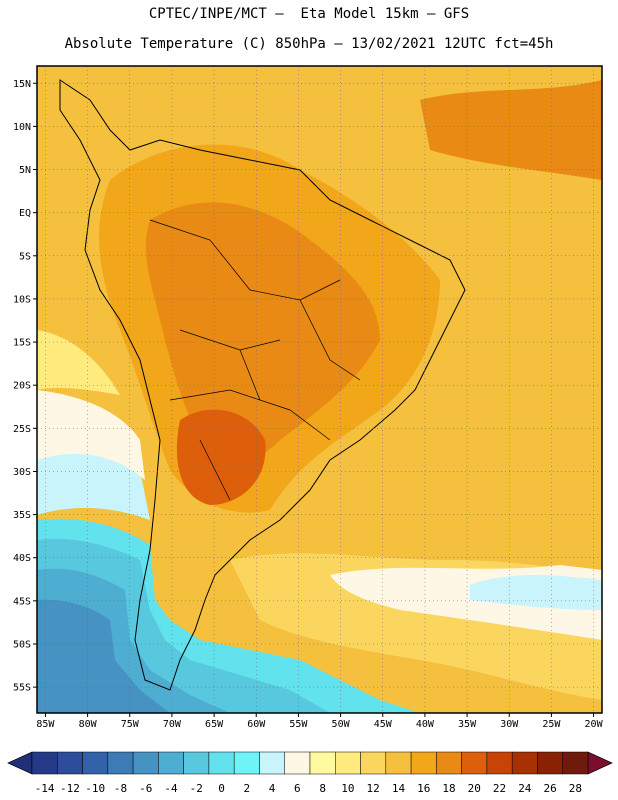 The height and width of the screenshot is (800, 618). What do you see at coordinates (22, 386) in the screenshot?
I see `lat-tick-label: 20S` at bounding box center [22, 386].